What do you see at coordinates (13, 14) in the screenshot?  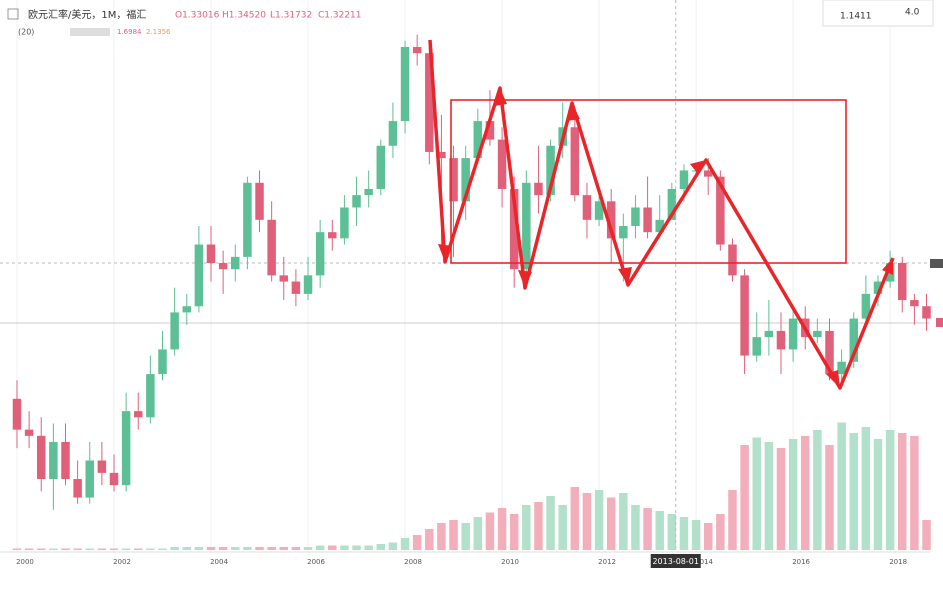 I see `icon` at bounding box center [13, 14].